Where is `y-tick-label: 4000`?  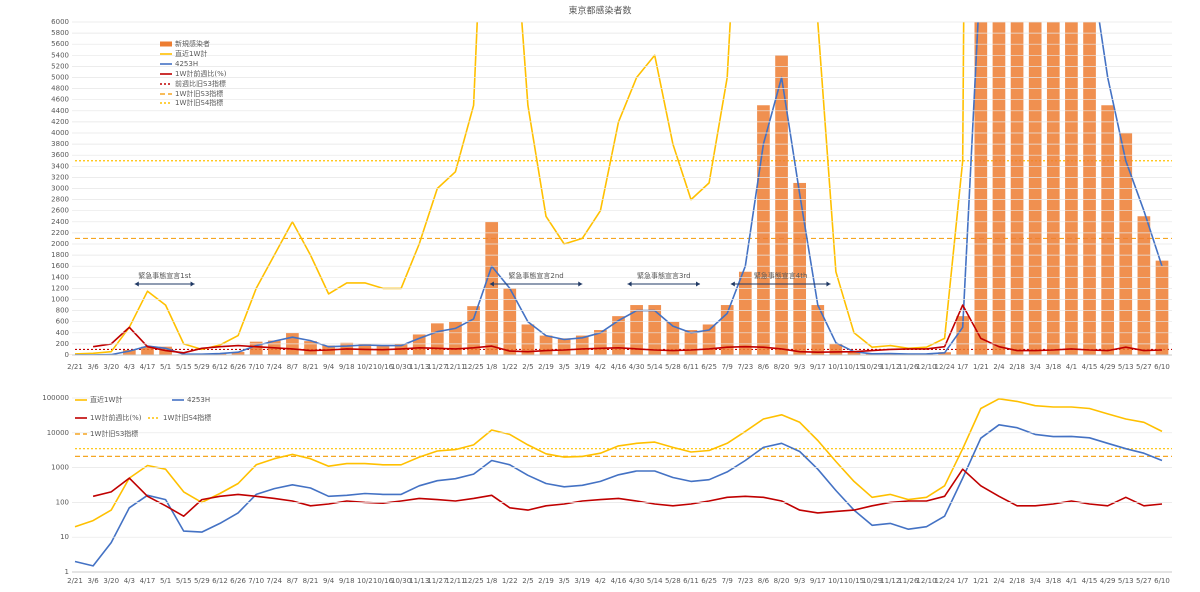 y-tick-label: 4000 is located at coordinates (60, 133).